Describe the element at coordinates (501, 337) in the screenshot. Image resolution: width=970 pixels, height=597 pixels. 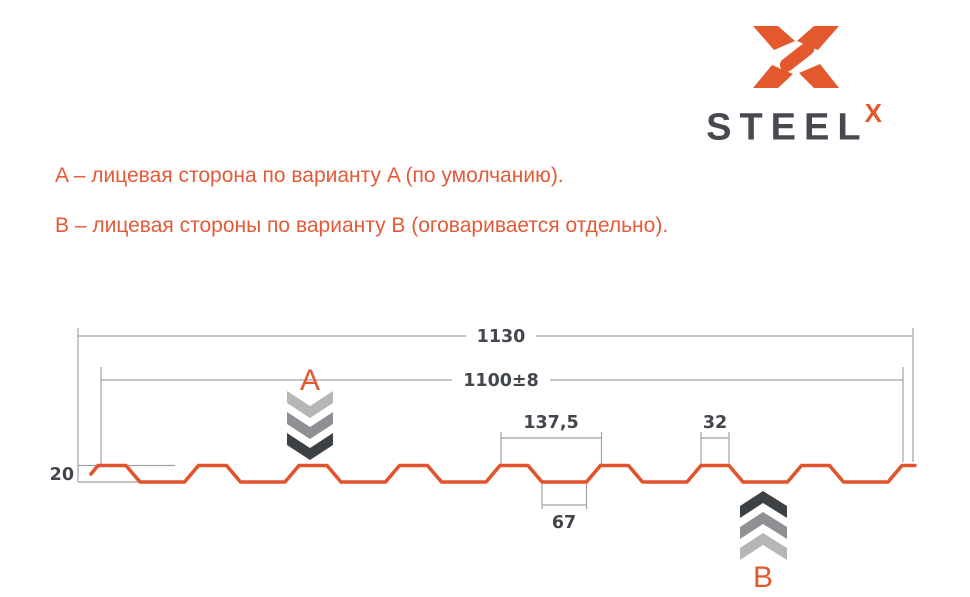
I see `dim-overall-width-label: 1130` at that location.